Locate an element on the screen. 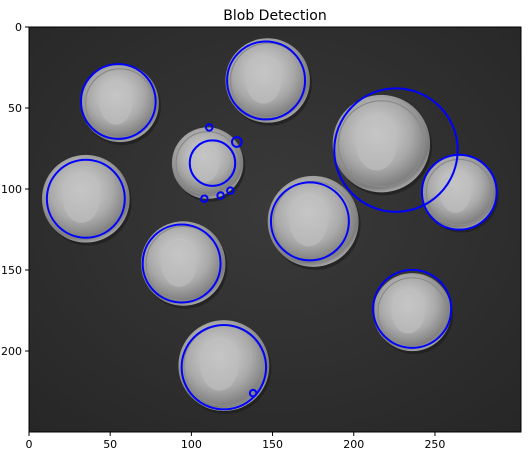 This screenshot has width=529, height=457. y-axis: 0 50 100 150 200 is located at coordinates (15, 189).